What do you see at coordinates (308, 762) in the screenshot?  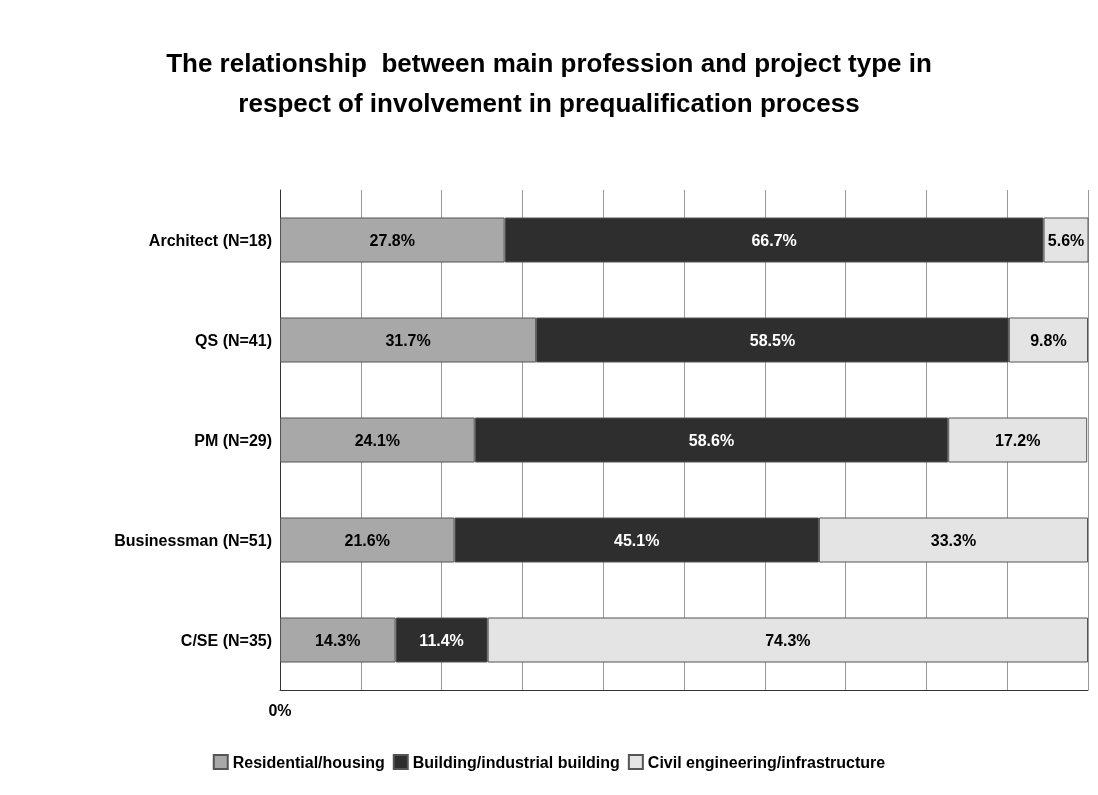 I see `legend-label: Residential/housing` at bounding box center [308, 762].